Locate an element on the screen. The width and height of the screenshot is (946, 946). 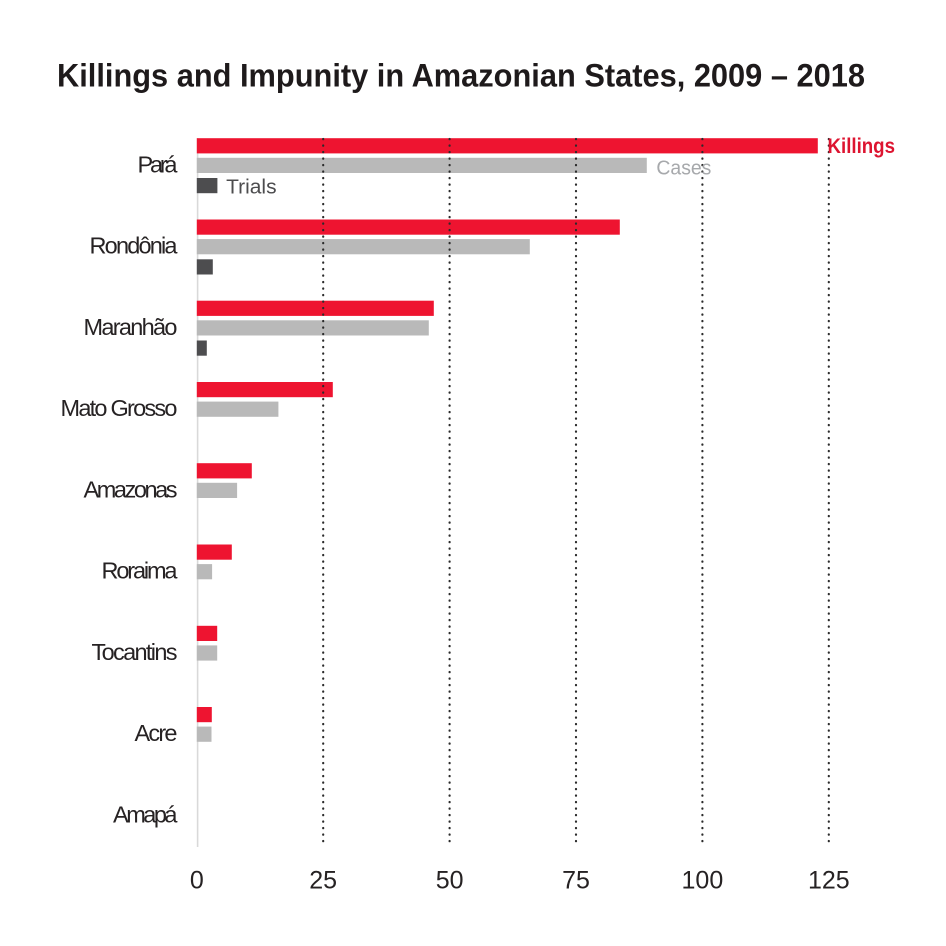
svg-text: Cases is located at coordinates (683, 168).